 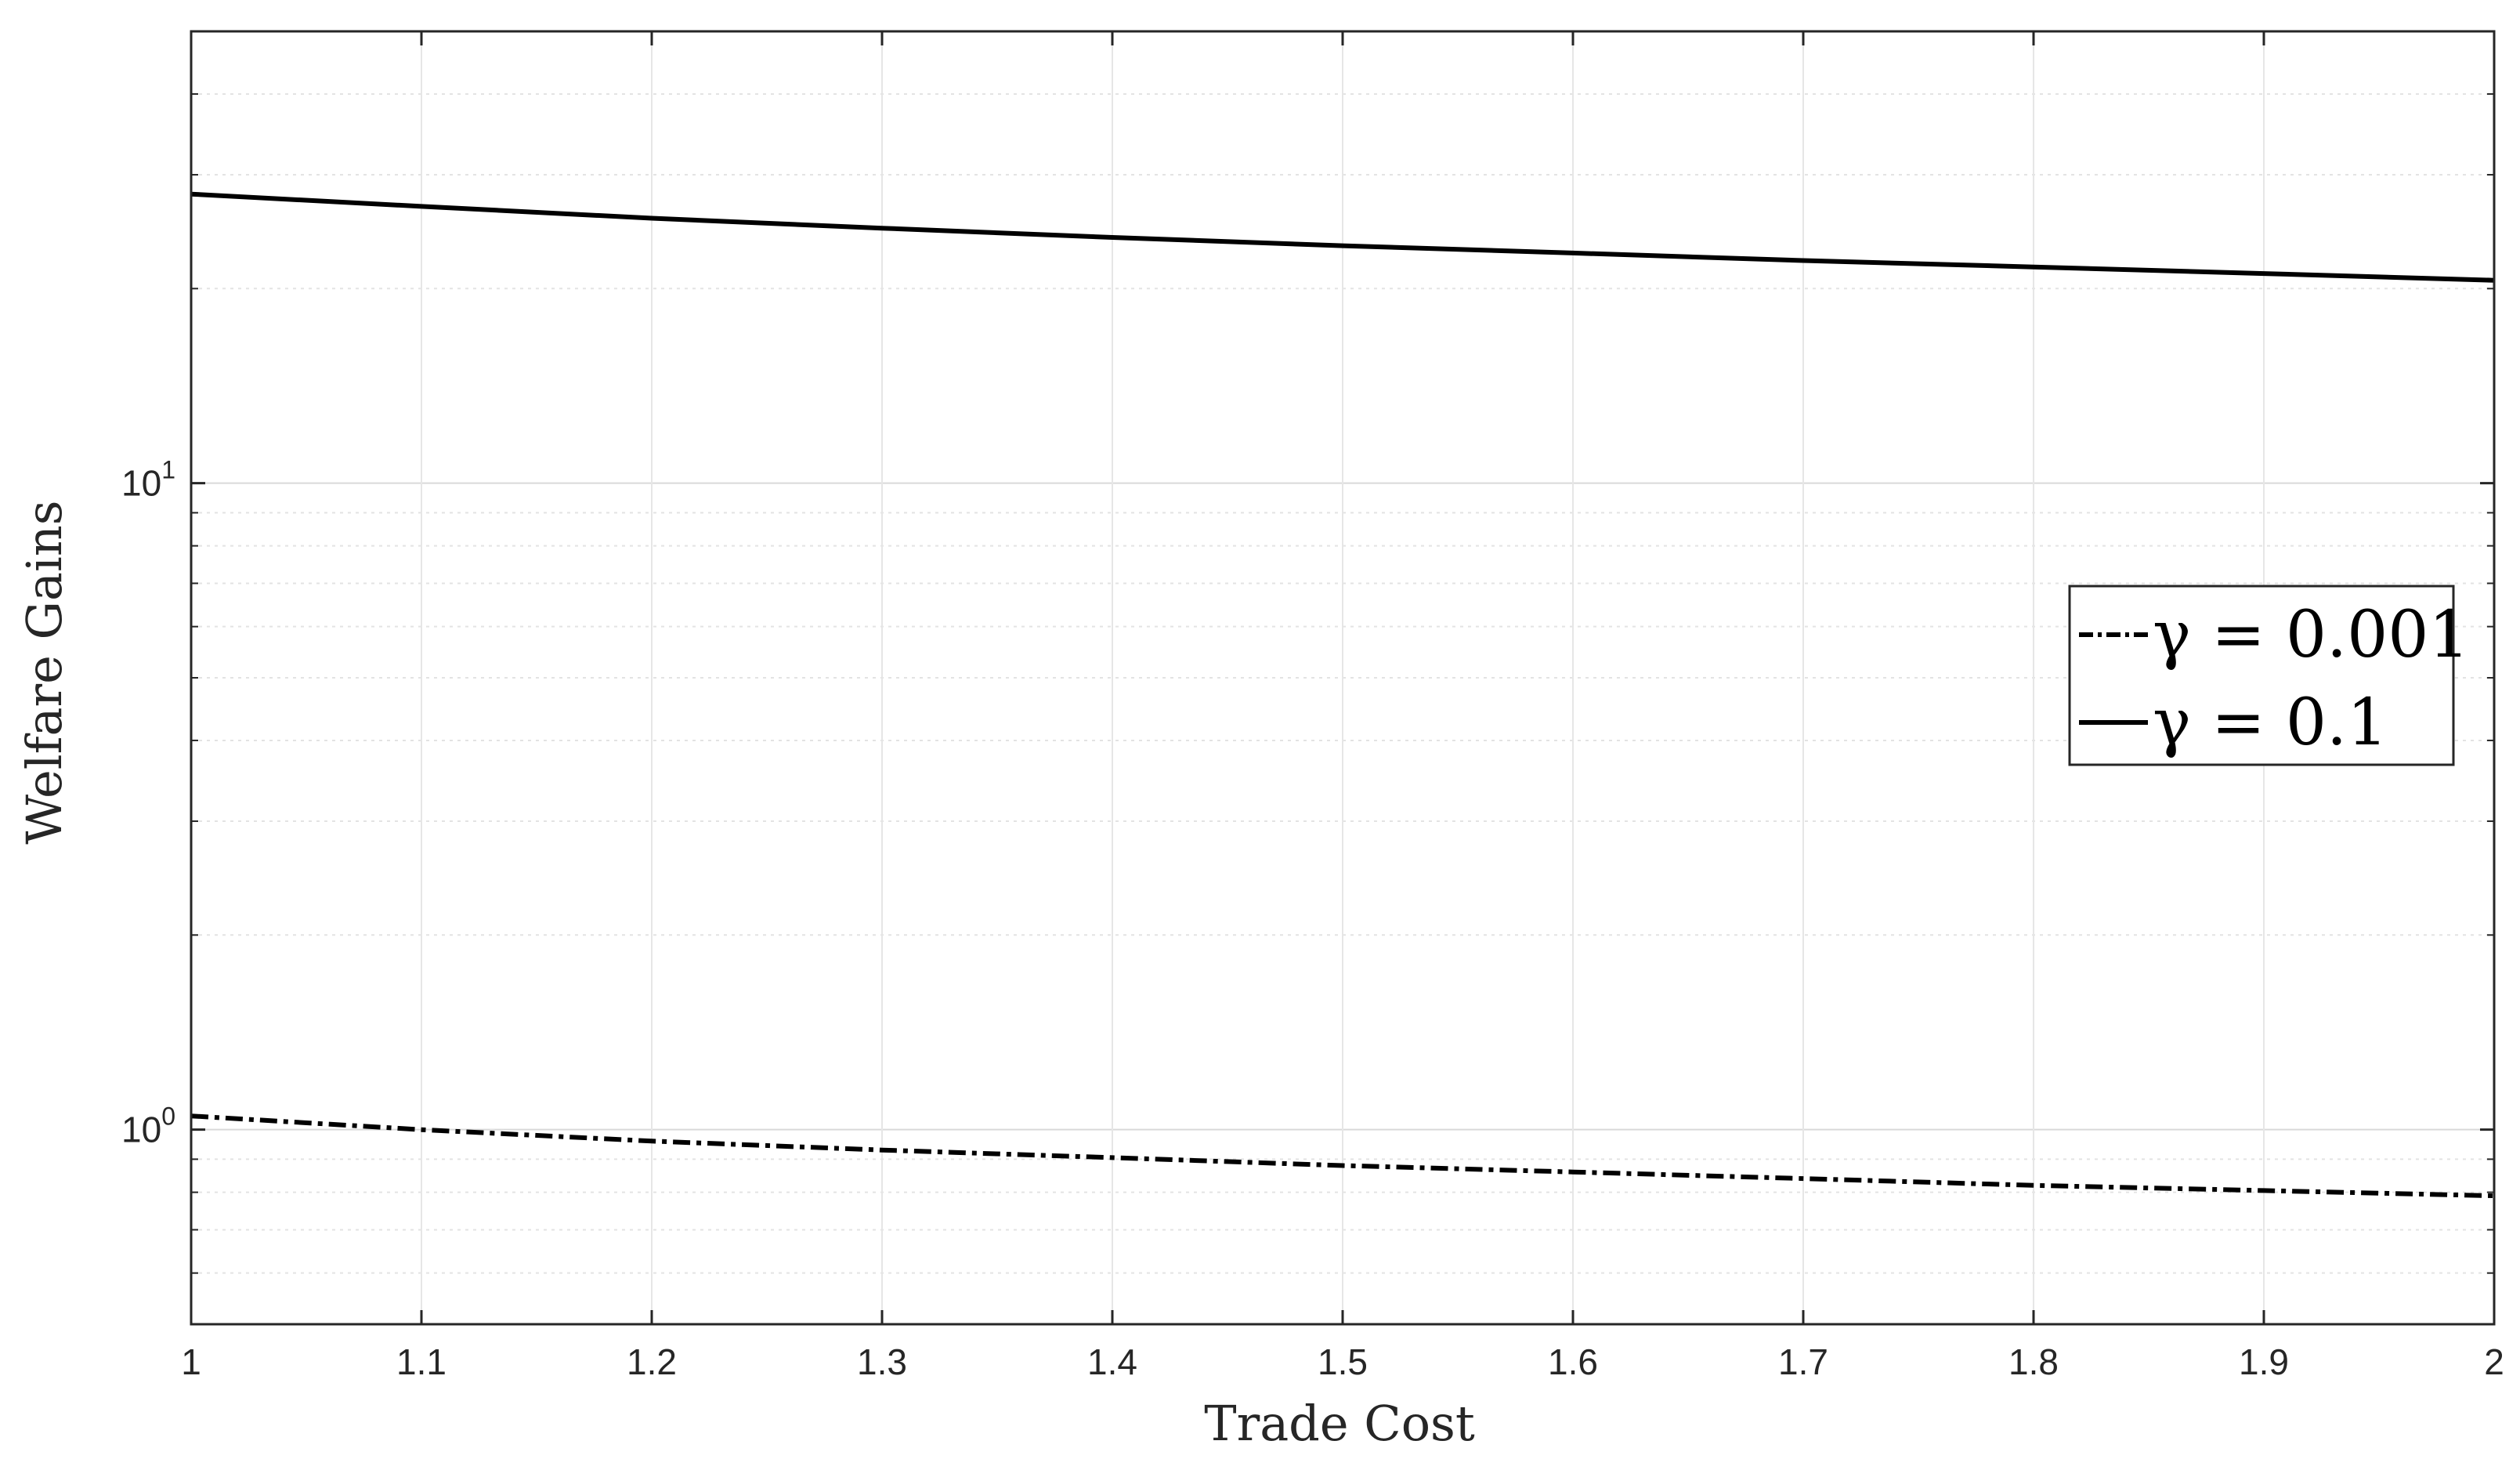 I want to click on x-tick-label: 1, so click(x=191, y=1361).